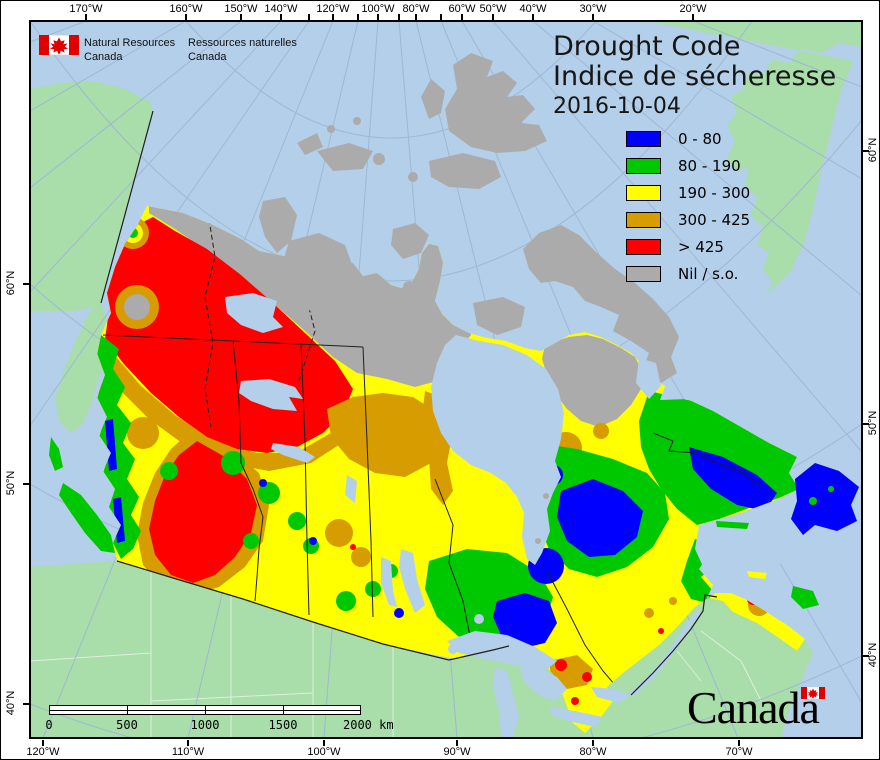  What do you see at coordinates (499, 316) in the screenshot?
I see `southampton-island` at bounding box center [499, 316].